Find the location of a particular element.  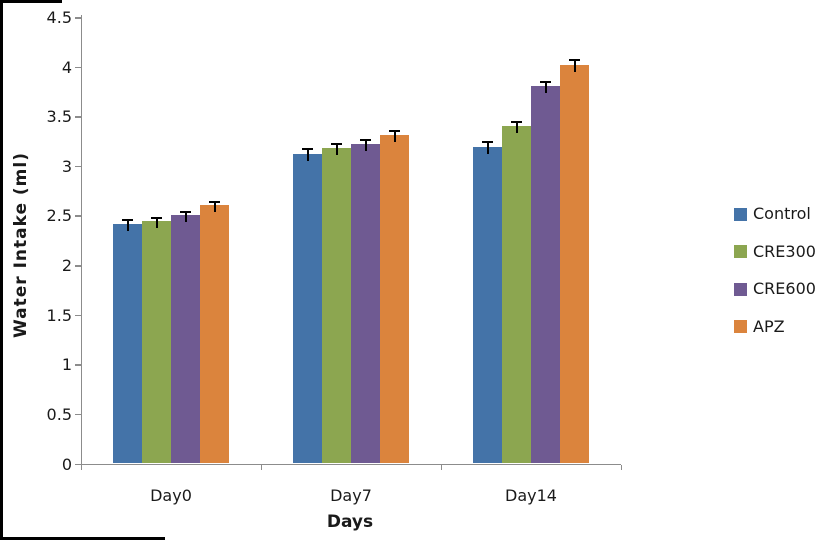

y-axis-tick-label: 0 is located at coordinates (66, 464).